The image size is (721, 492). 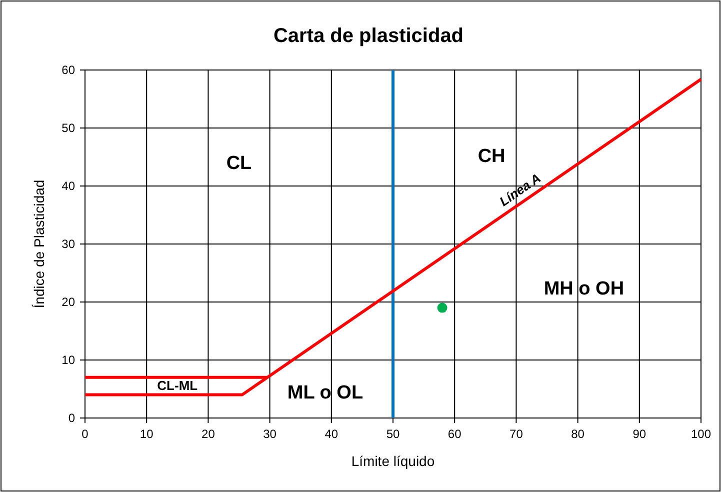 I want to click on x-tick-label: 50, so click(x=393, y=434).